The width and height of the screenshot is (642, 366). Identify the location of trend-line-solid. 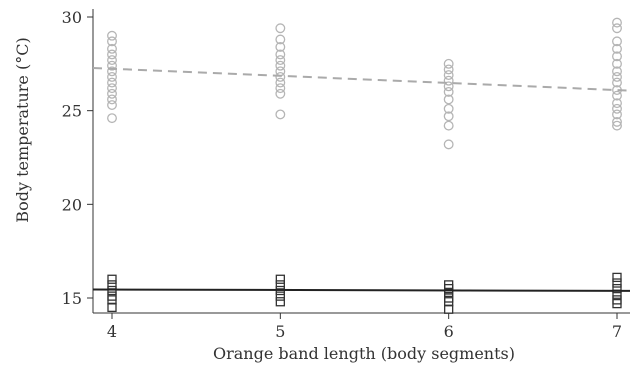
(361, 290).